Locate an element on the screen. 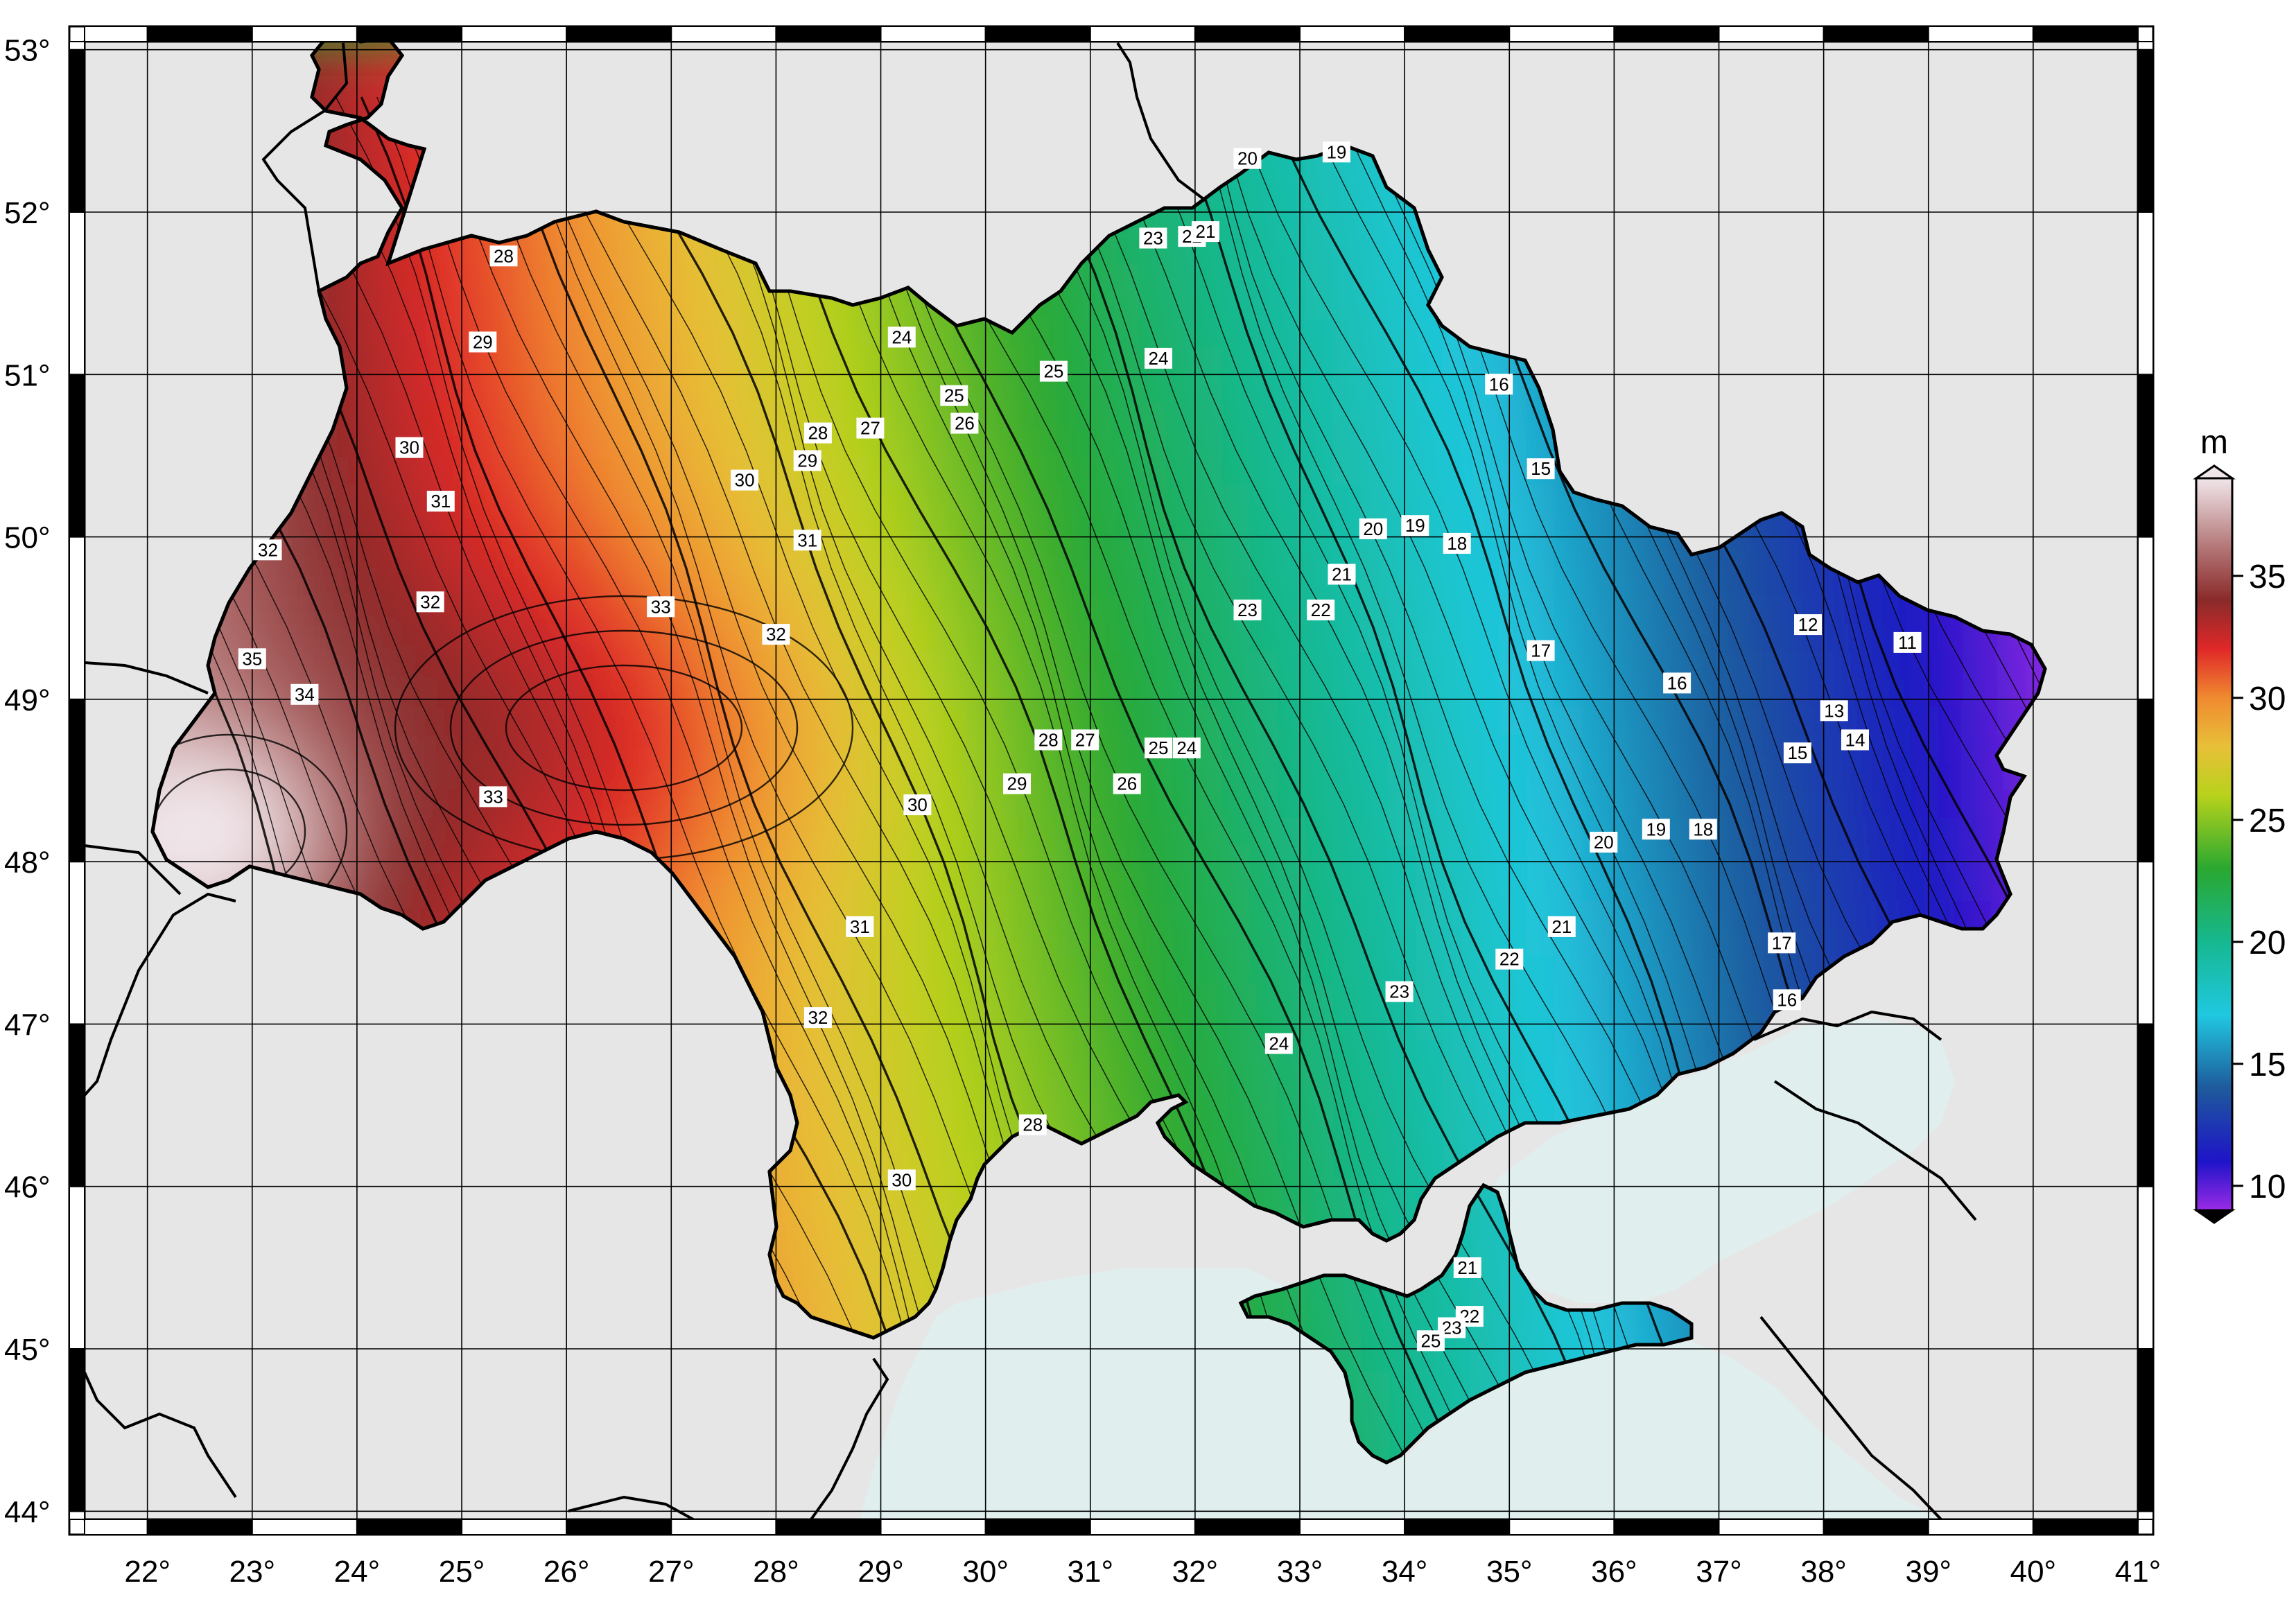 The width and height of the screenshot is (2296, 1606). latitude-tick-label: 53° is located at coordinates (27, 51).